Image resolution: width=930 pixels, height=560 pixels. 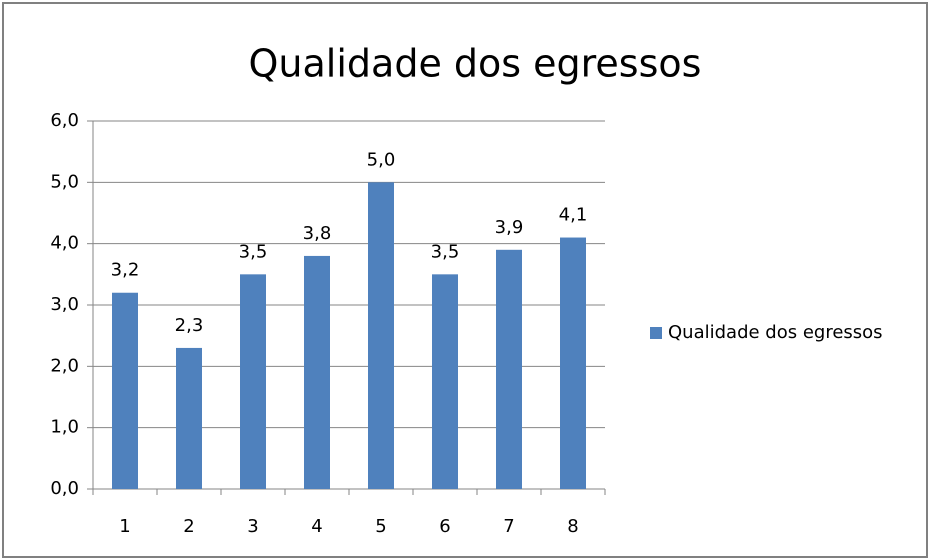 What do you see at coordinates (509, 227) in the screenshot?
I see `data-label: 3,9` at bounding box center [509, 227].